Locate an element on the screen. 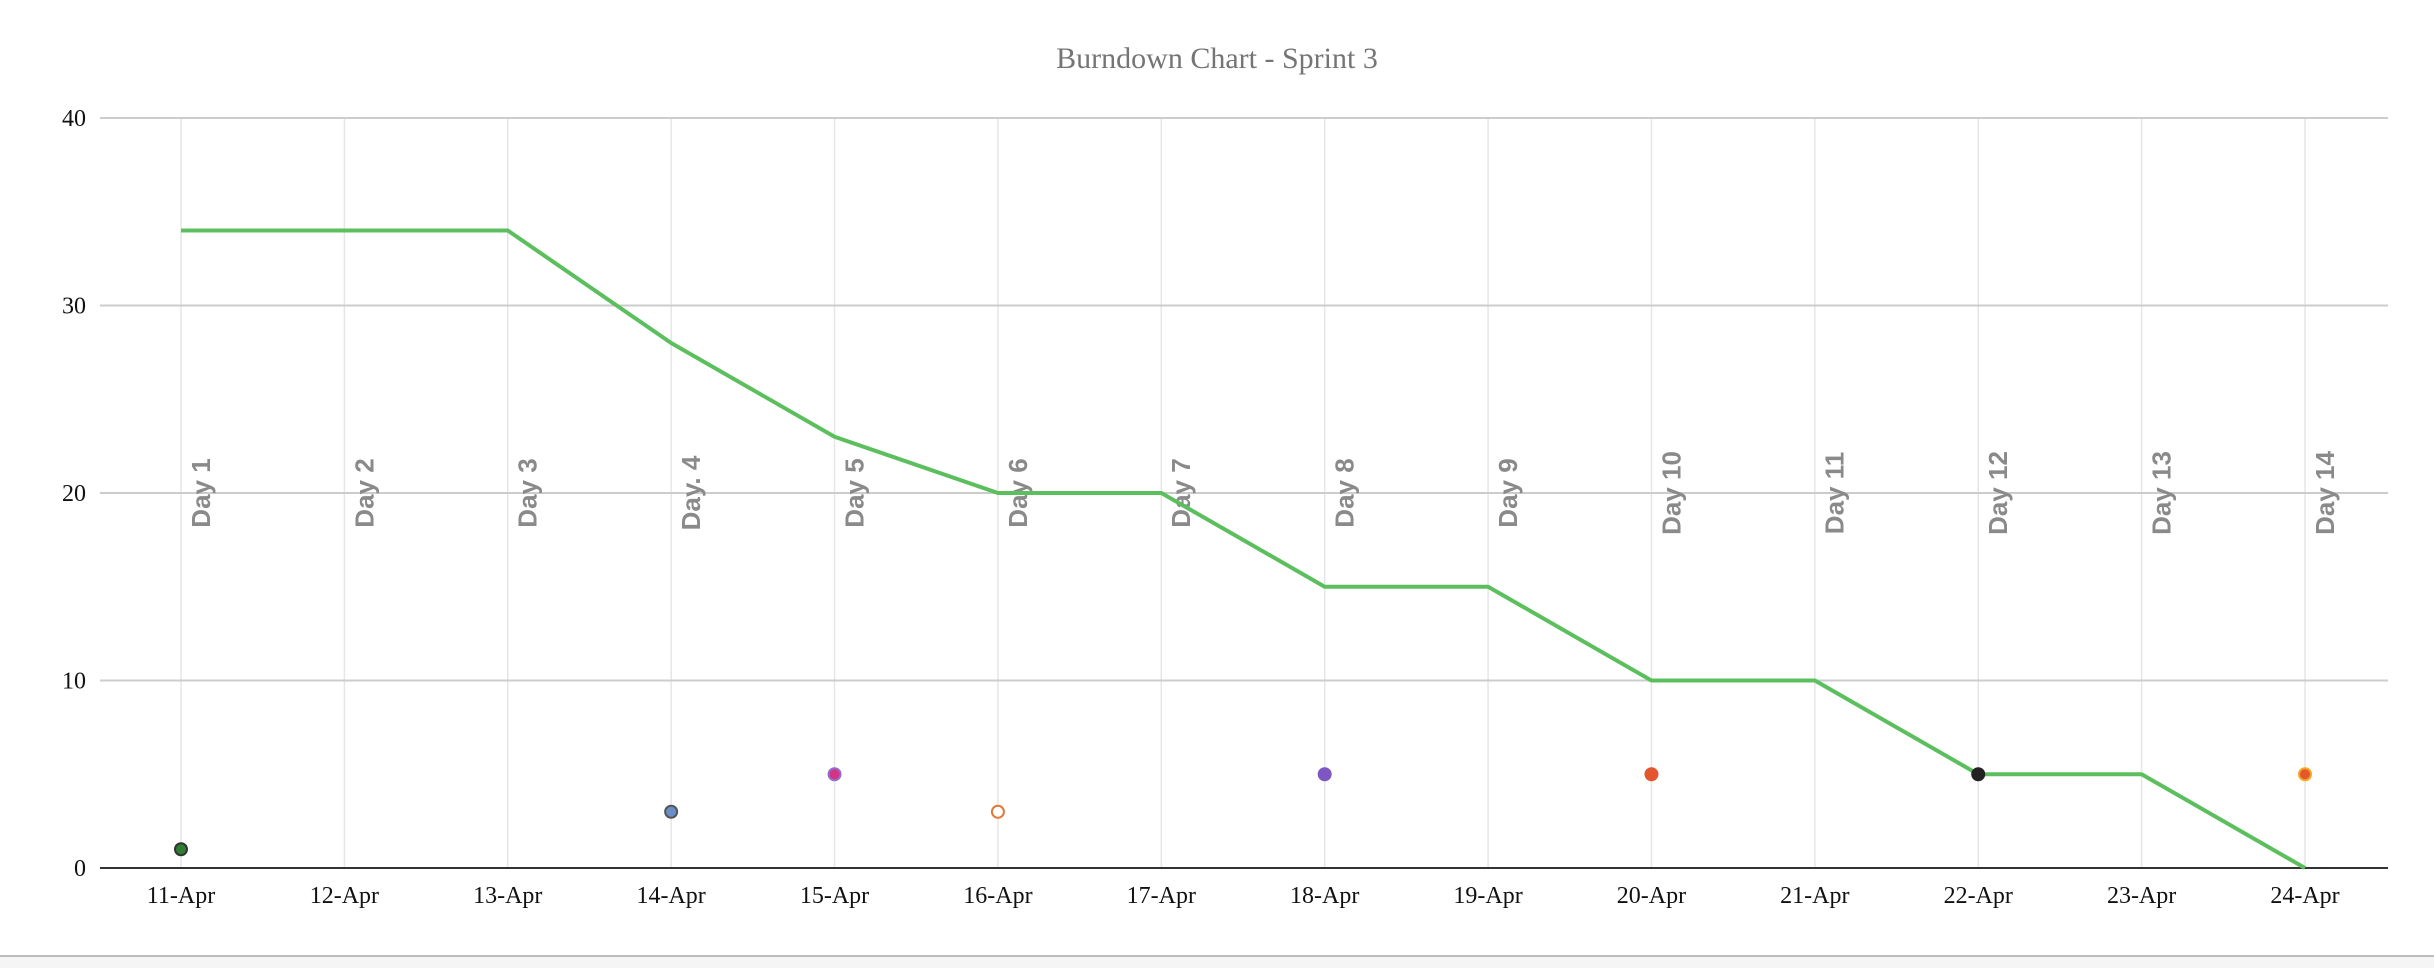 The height and width of the screenshot is (968, 2434). x-tick-label: 15-Apr is located at coordinates (834, 896).